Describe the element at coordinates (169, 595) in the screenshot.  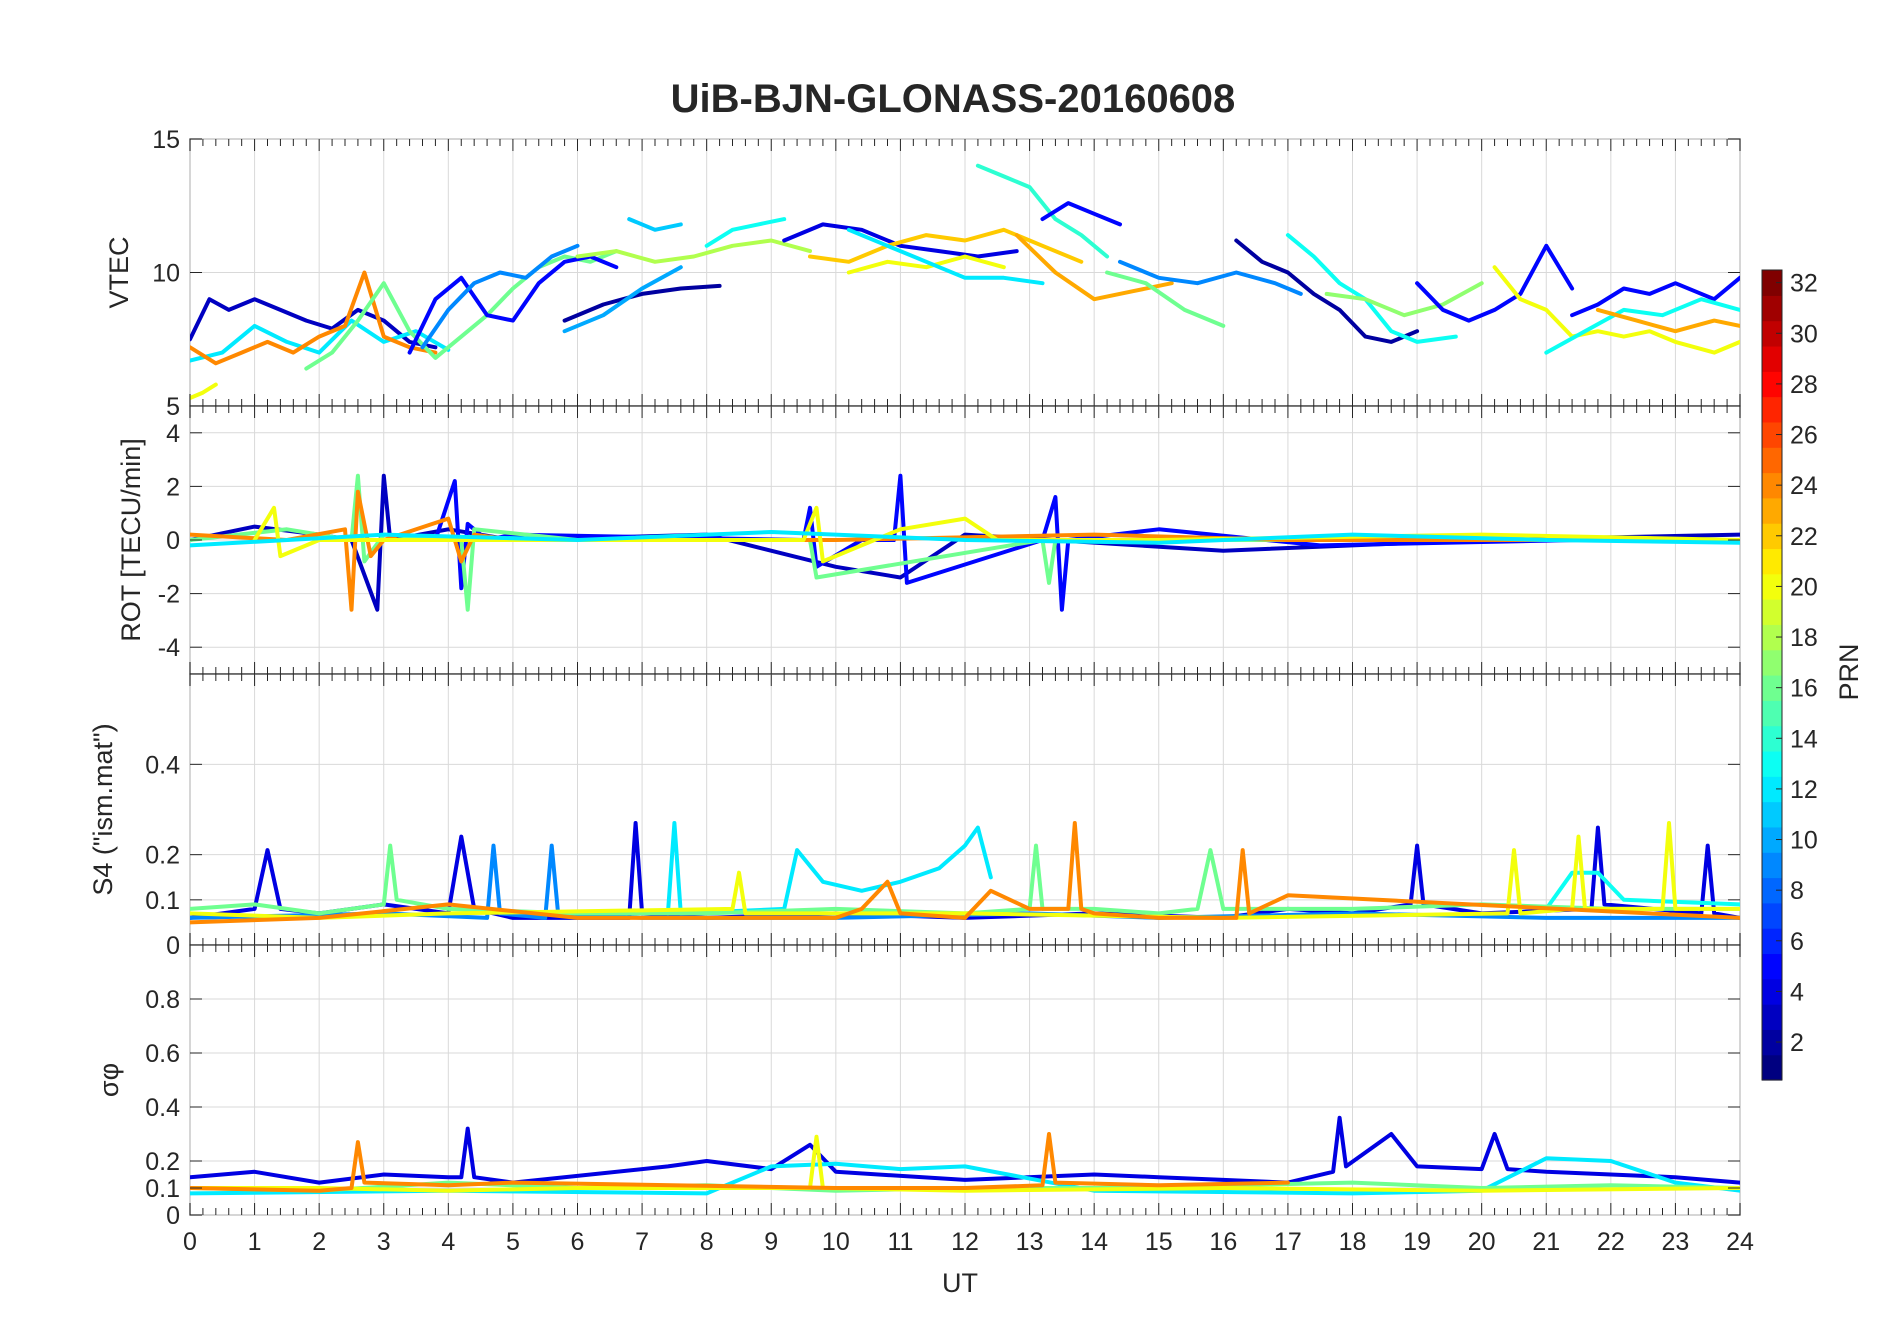
I see `y-tick-label: -2` at that location.